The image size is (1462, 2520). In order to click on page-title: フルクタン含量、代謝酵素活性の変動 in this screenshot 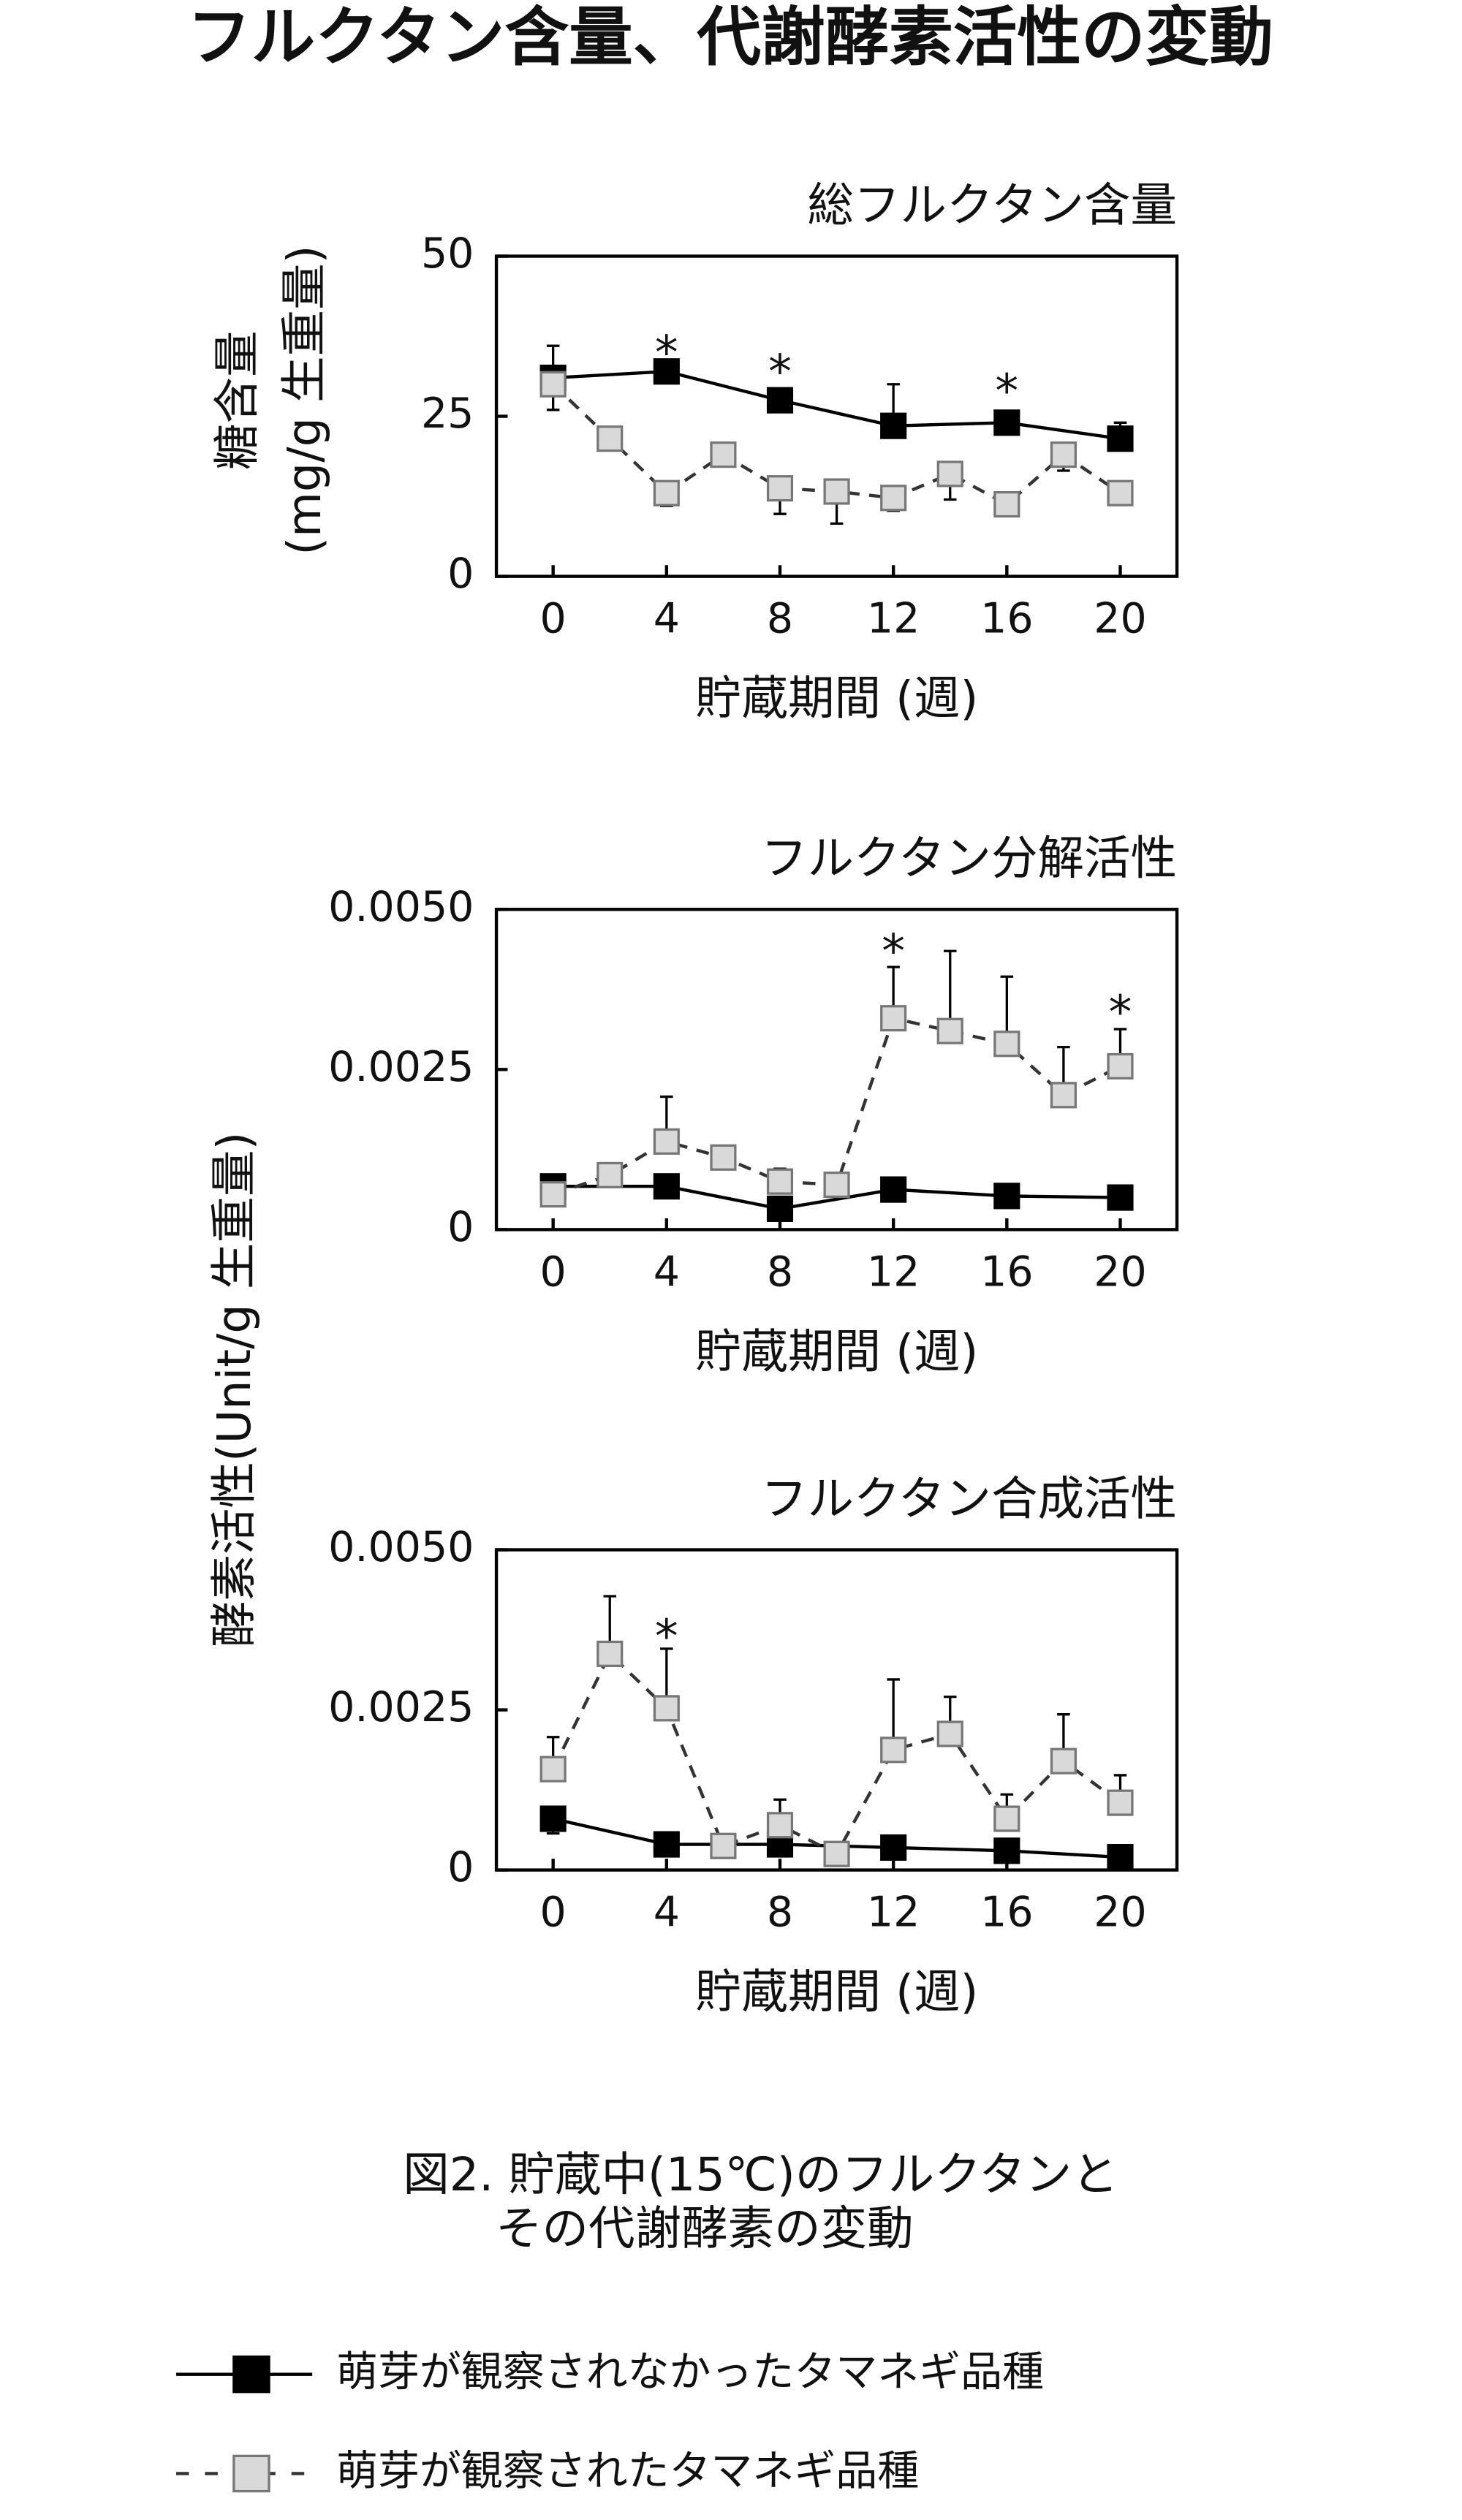, I will do `click(730, 37)`.